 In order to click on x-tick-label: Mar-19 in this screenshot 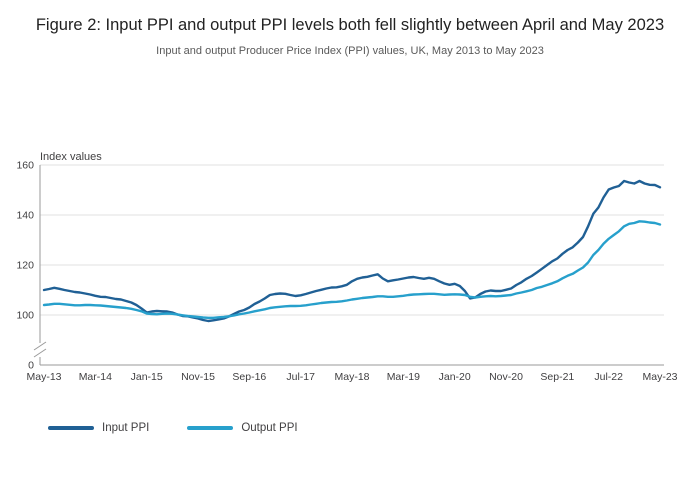, I will do `click(403, 377)`.